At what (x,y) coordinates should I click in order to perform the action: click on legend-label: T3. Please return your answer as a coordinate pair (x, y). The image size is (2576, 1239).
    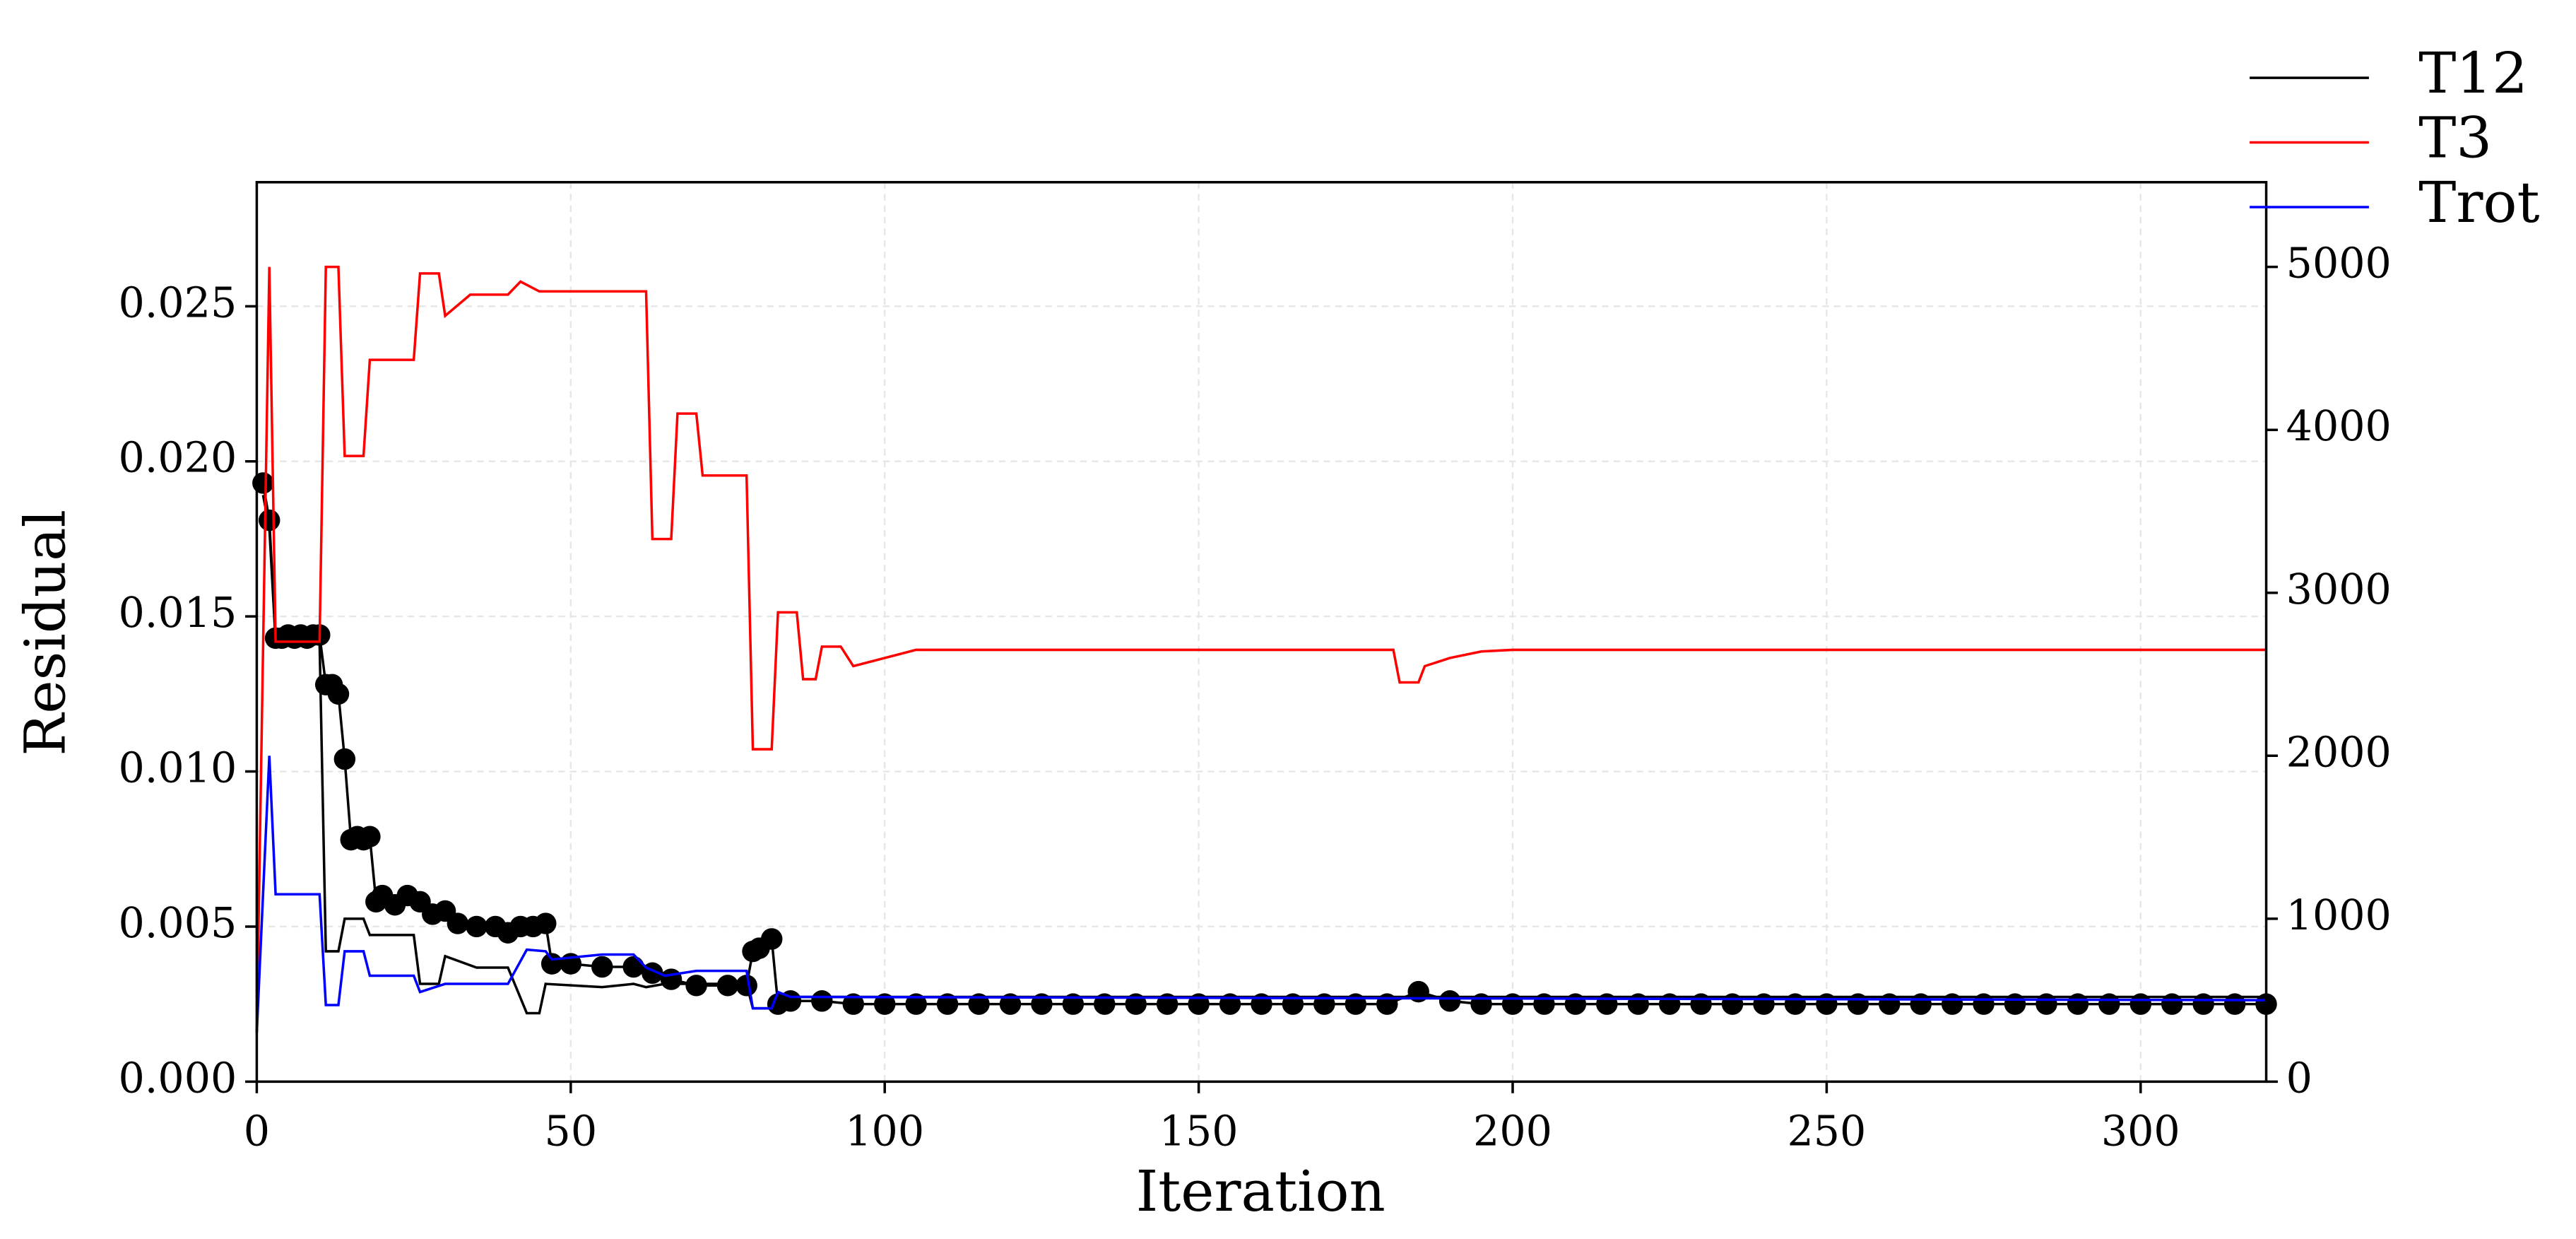
    Looking at the image, I should click on (2455, 138).